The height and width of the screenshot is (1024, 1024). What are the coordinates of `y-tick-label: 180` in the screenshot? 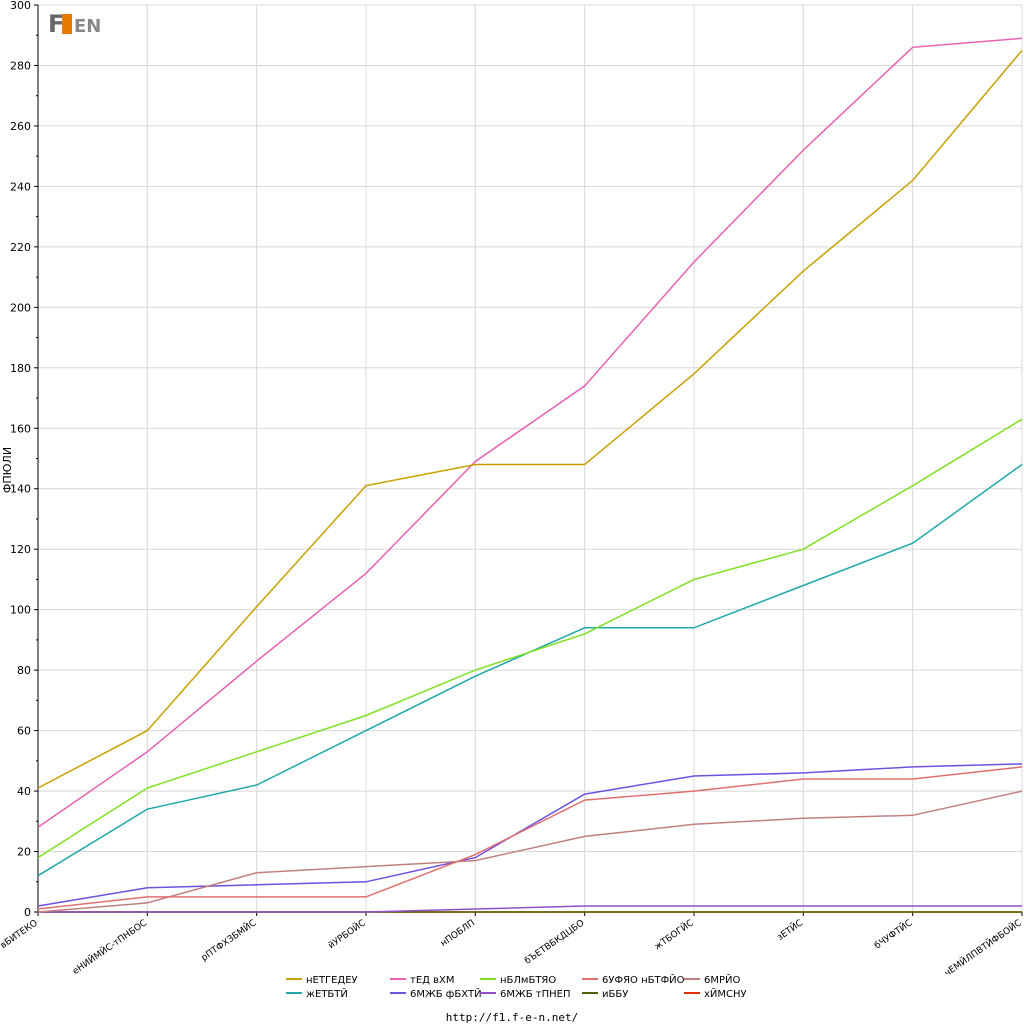 It's located at (20, 368).